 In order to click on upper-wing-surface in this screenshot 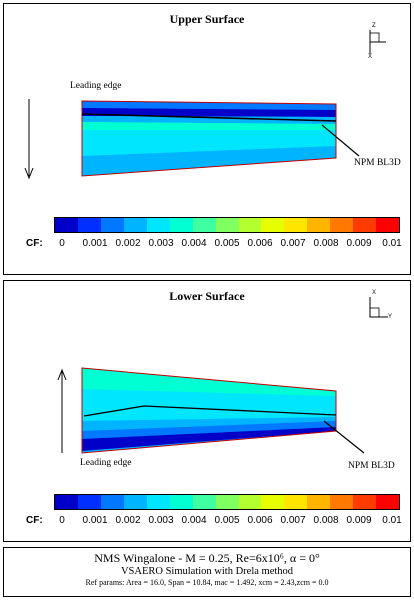, I will do `click(192, 139)`.